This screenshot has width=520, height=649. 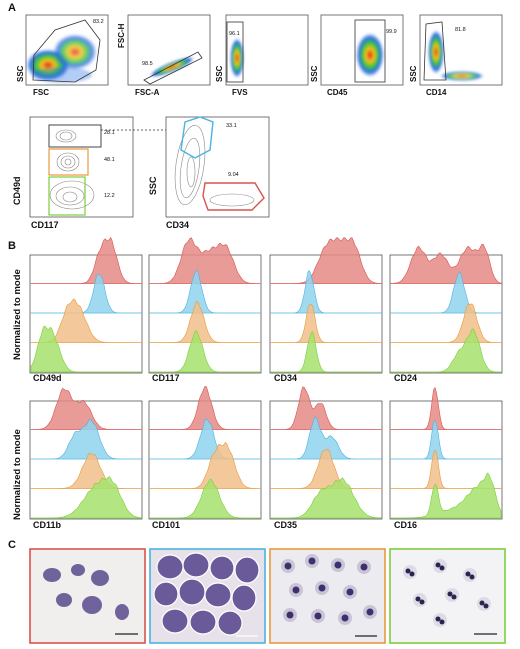 What do you see at coordinates (460, 30) in the screenshot?
I see `gate-value: 81.8` at bounding box center [460, 30].